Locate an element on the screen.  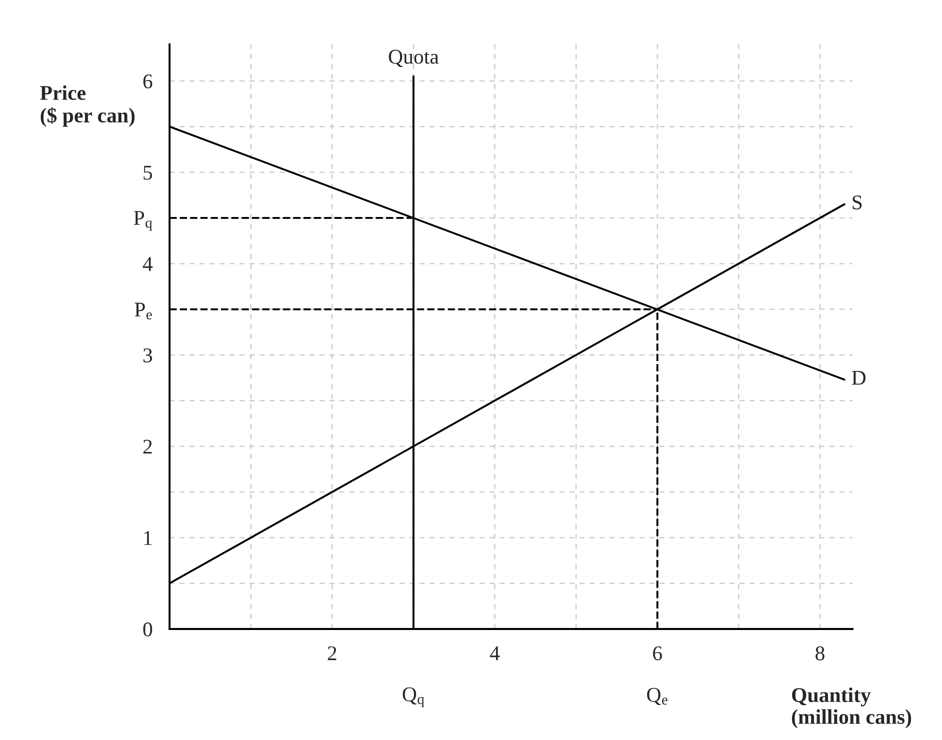
y-tick-label: P$_{e}$ is located at coordinates (143, 311).